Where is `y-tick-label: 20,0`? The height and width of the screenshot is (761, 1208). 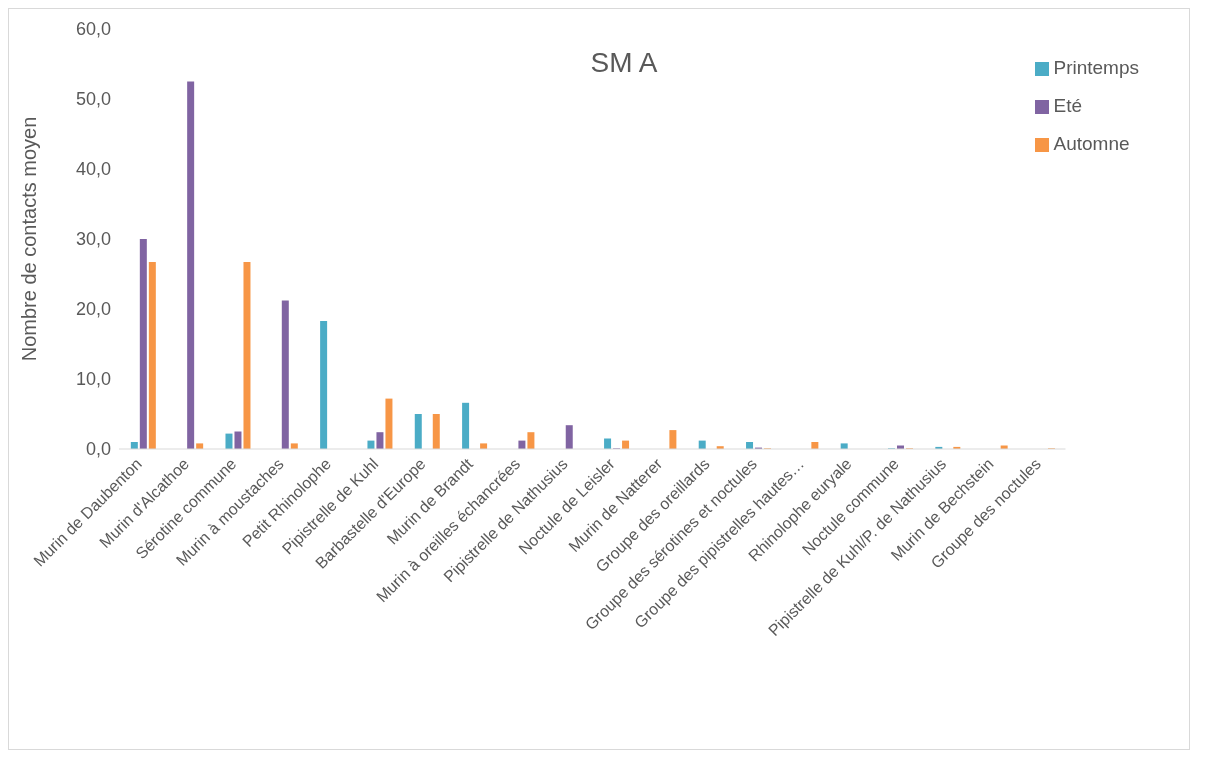 y-tick-label: 20,0 is located at coordinates (93, 309).